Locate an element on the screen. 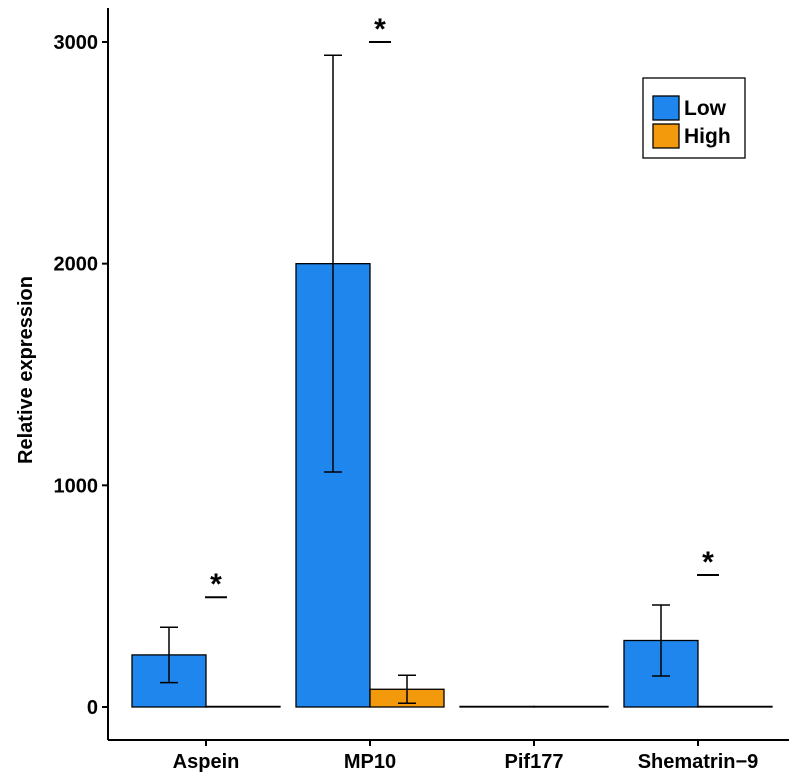 Image resolution: width=789 pixels, height=779 pixels. significance-marker-0: * is located at coordinates (216, 584).